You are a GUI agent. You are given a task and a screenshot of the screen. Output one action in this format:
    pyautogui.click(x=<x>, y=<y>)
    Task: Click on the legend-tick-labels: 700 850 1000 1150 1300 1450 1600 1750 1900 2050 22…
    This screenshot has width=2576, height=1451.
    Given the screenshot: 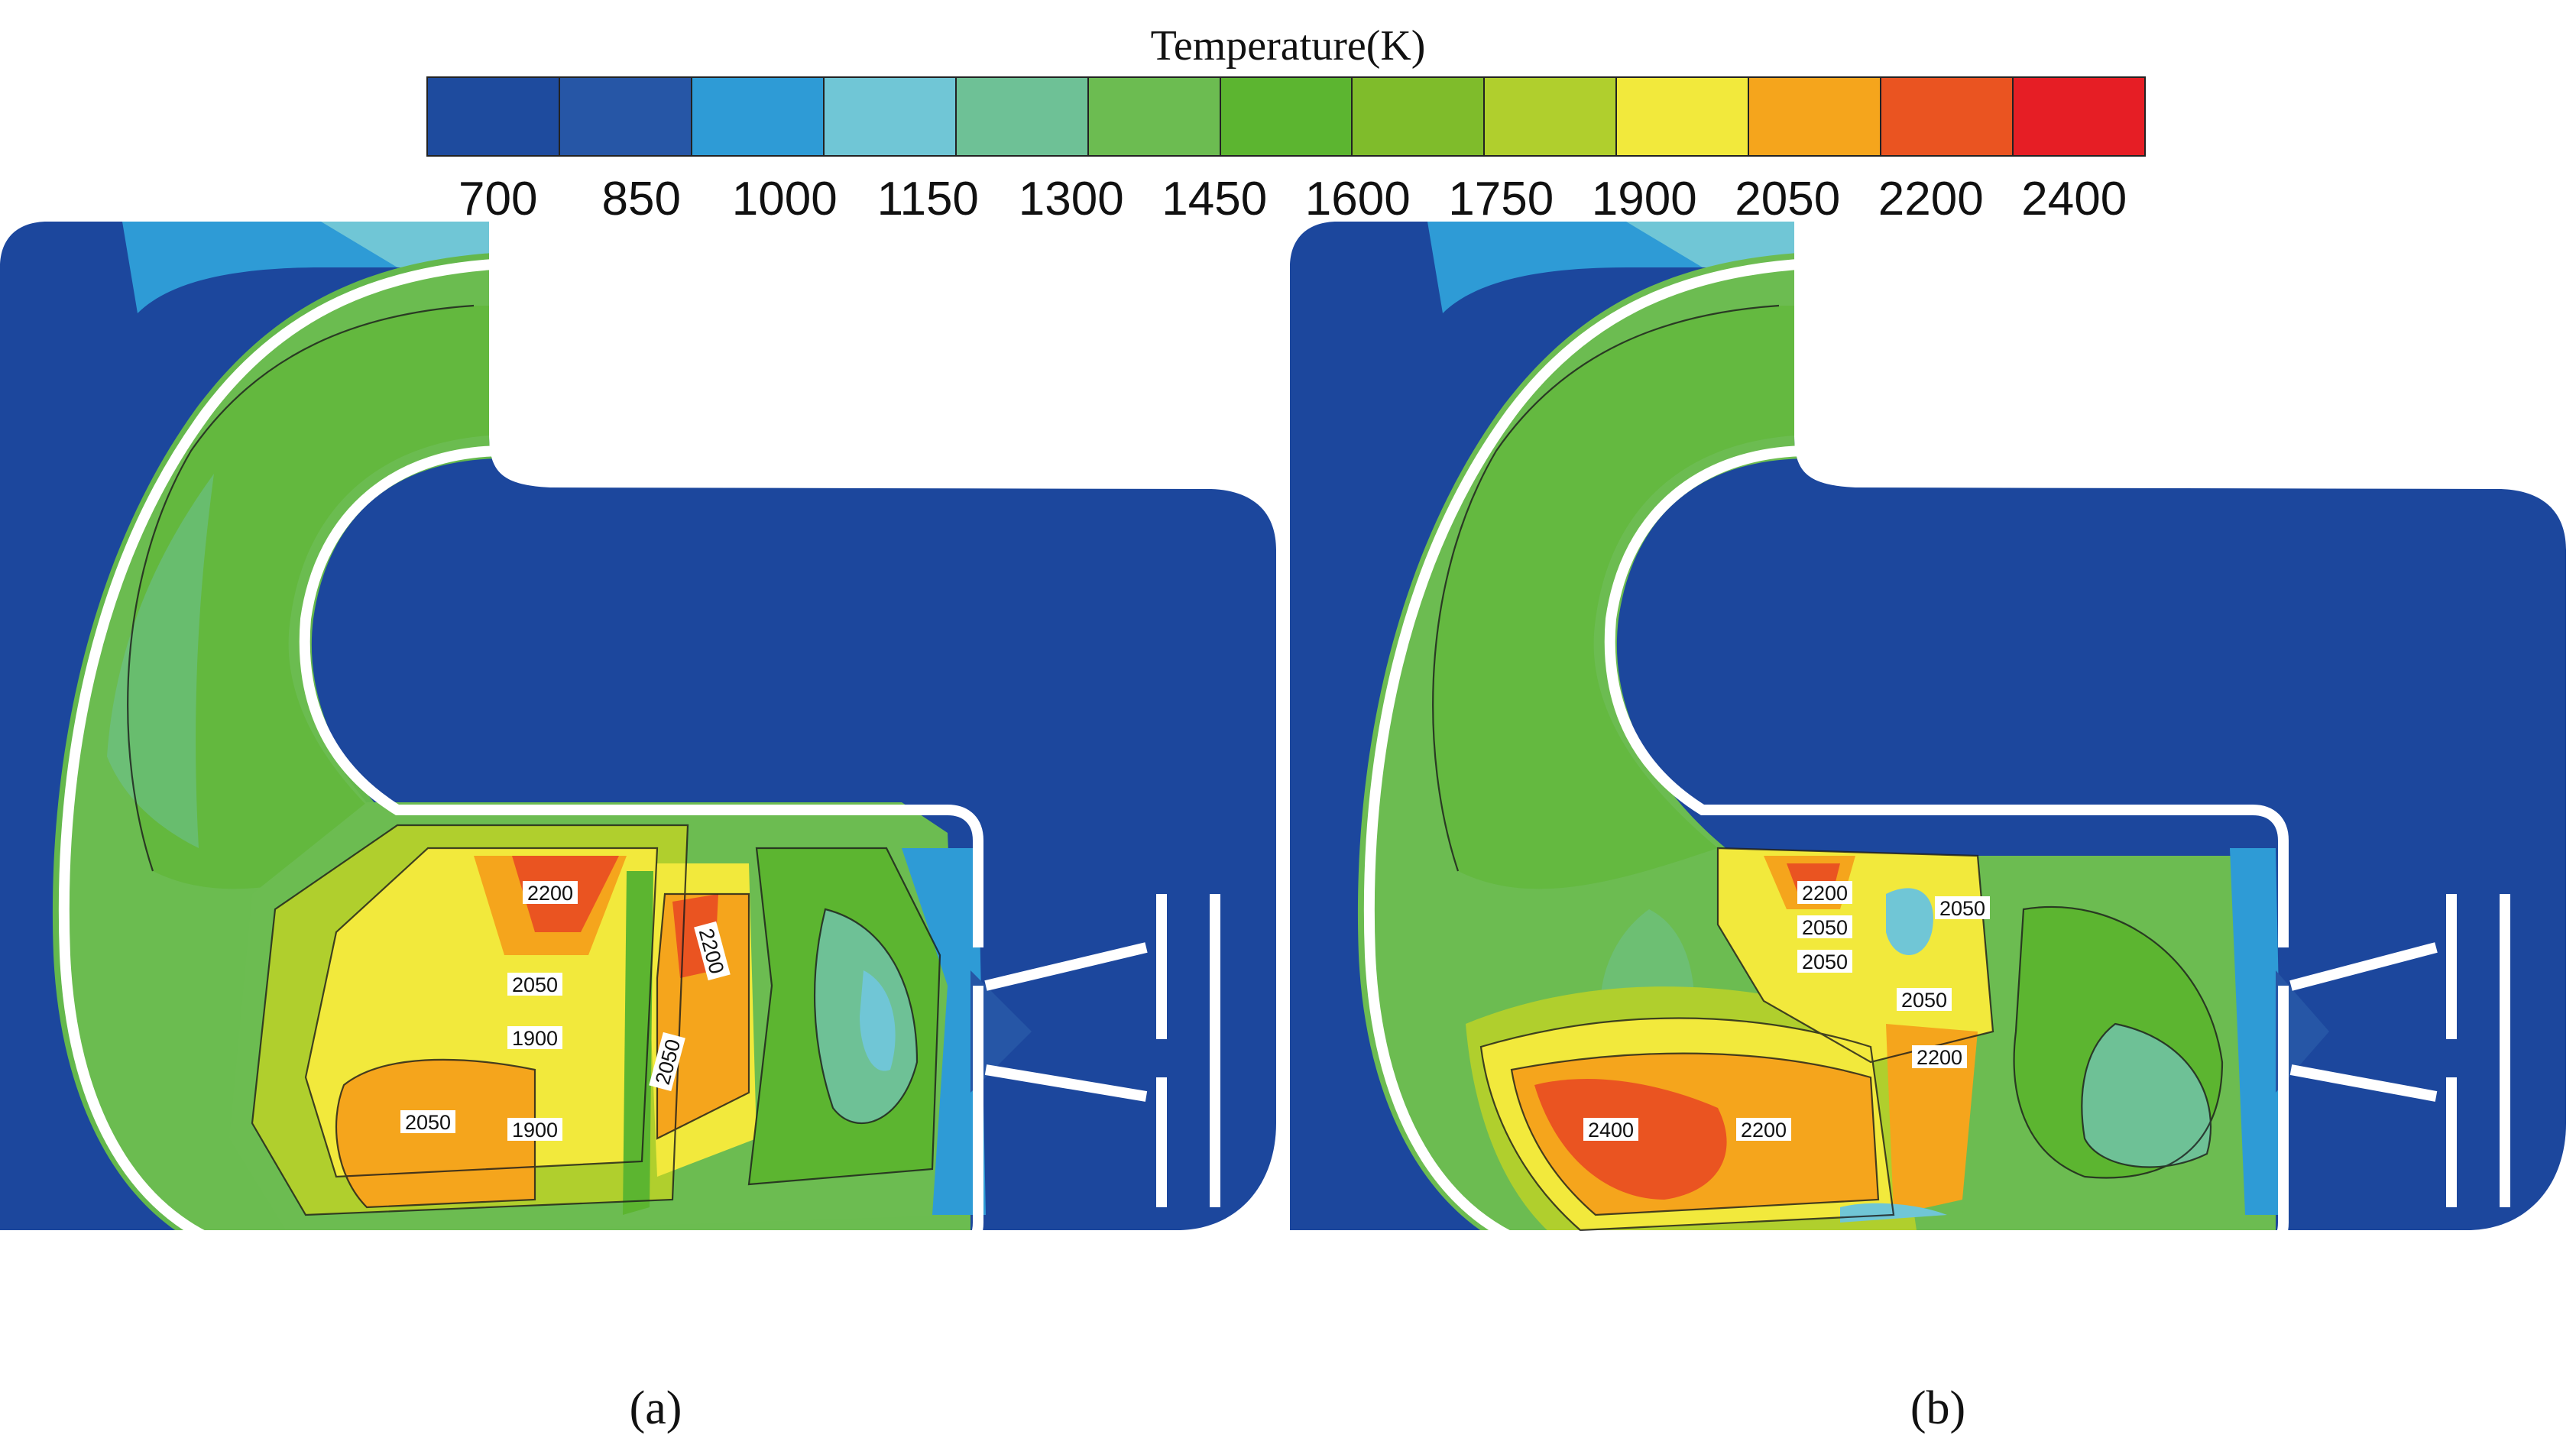 What is the action you would take?
    pyautogui.click(x=1286, y=198)
    